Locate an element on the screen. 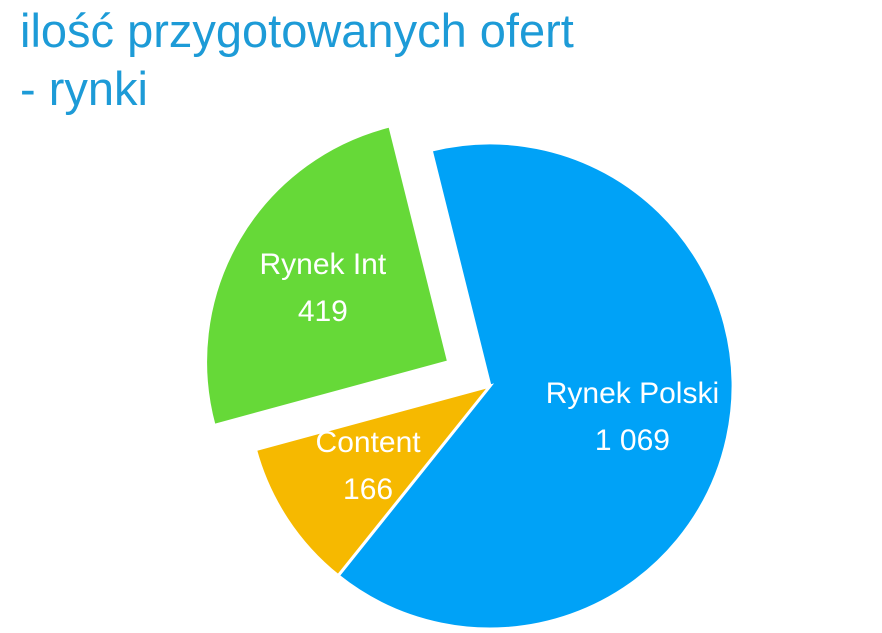 This screenshot has width=882, height=633. category-label: Rynek Polski is located at coordinates (632, 393).